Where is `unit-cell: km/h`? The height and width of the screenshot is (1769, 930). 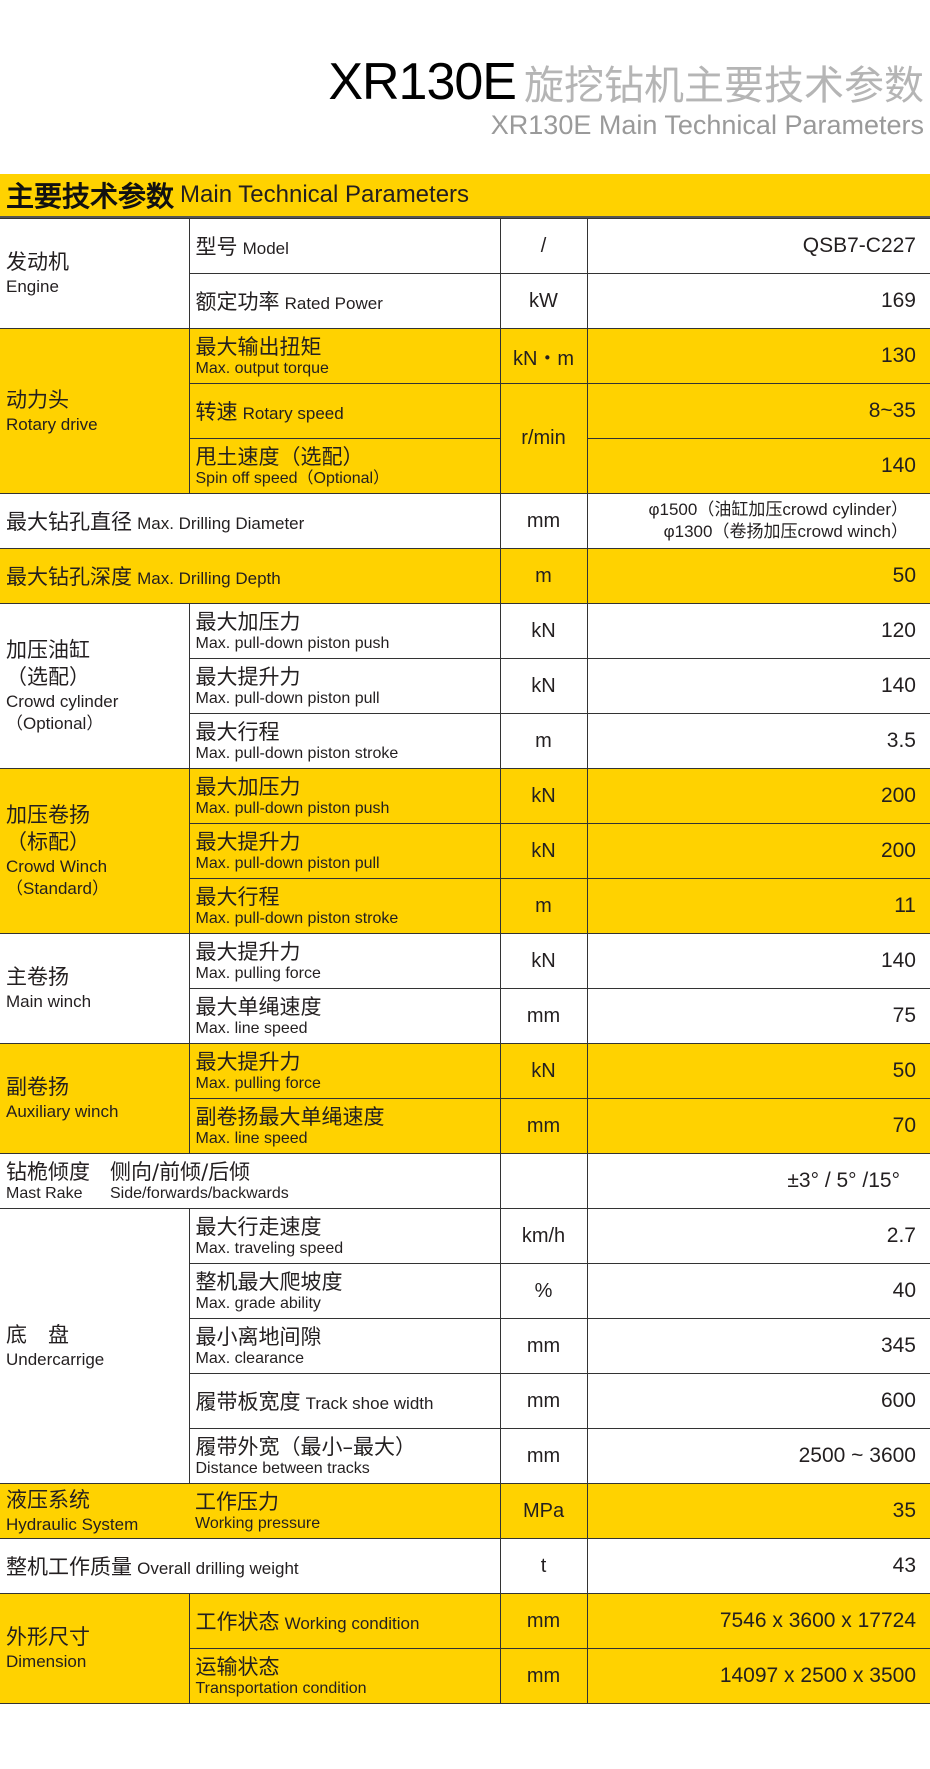 unit-cell: km/h is located at coordinates (543, 1236).